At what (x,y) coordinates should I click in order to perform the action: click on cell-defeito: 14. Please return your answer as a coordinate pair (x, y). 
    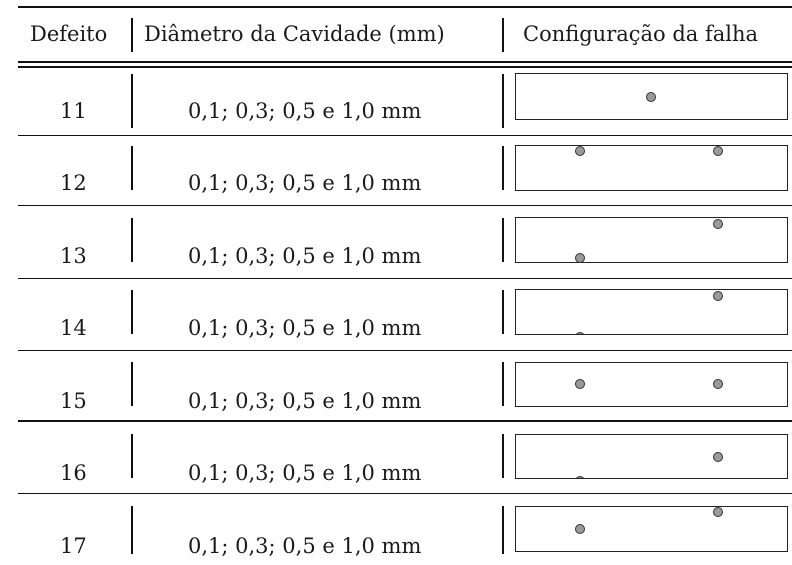
    Looking at the image, I should click on (73, 328).